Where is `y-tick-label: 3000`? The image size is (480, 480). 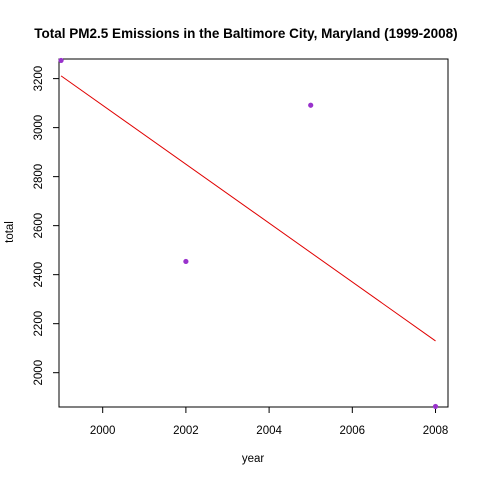 y-tick-label: 3000 is located at coordinates (39, 128).